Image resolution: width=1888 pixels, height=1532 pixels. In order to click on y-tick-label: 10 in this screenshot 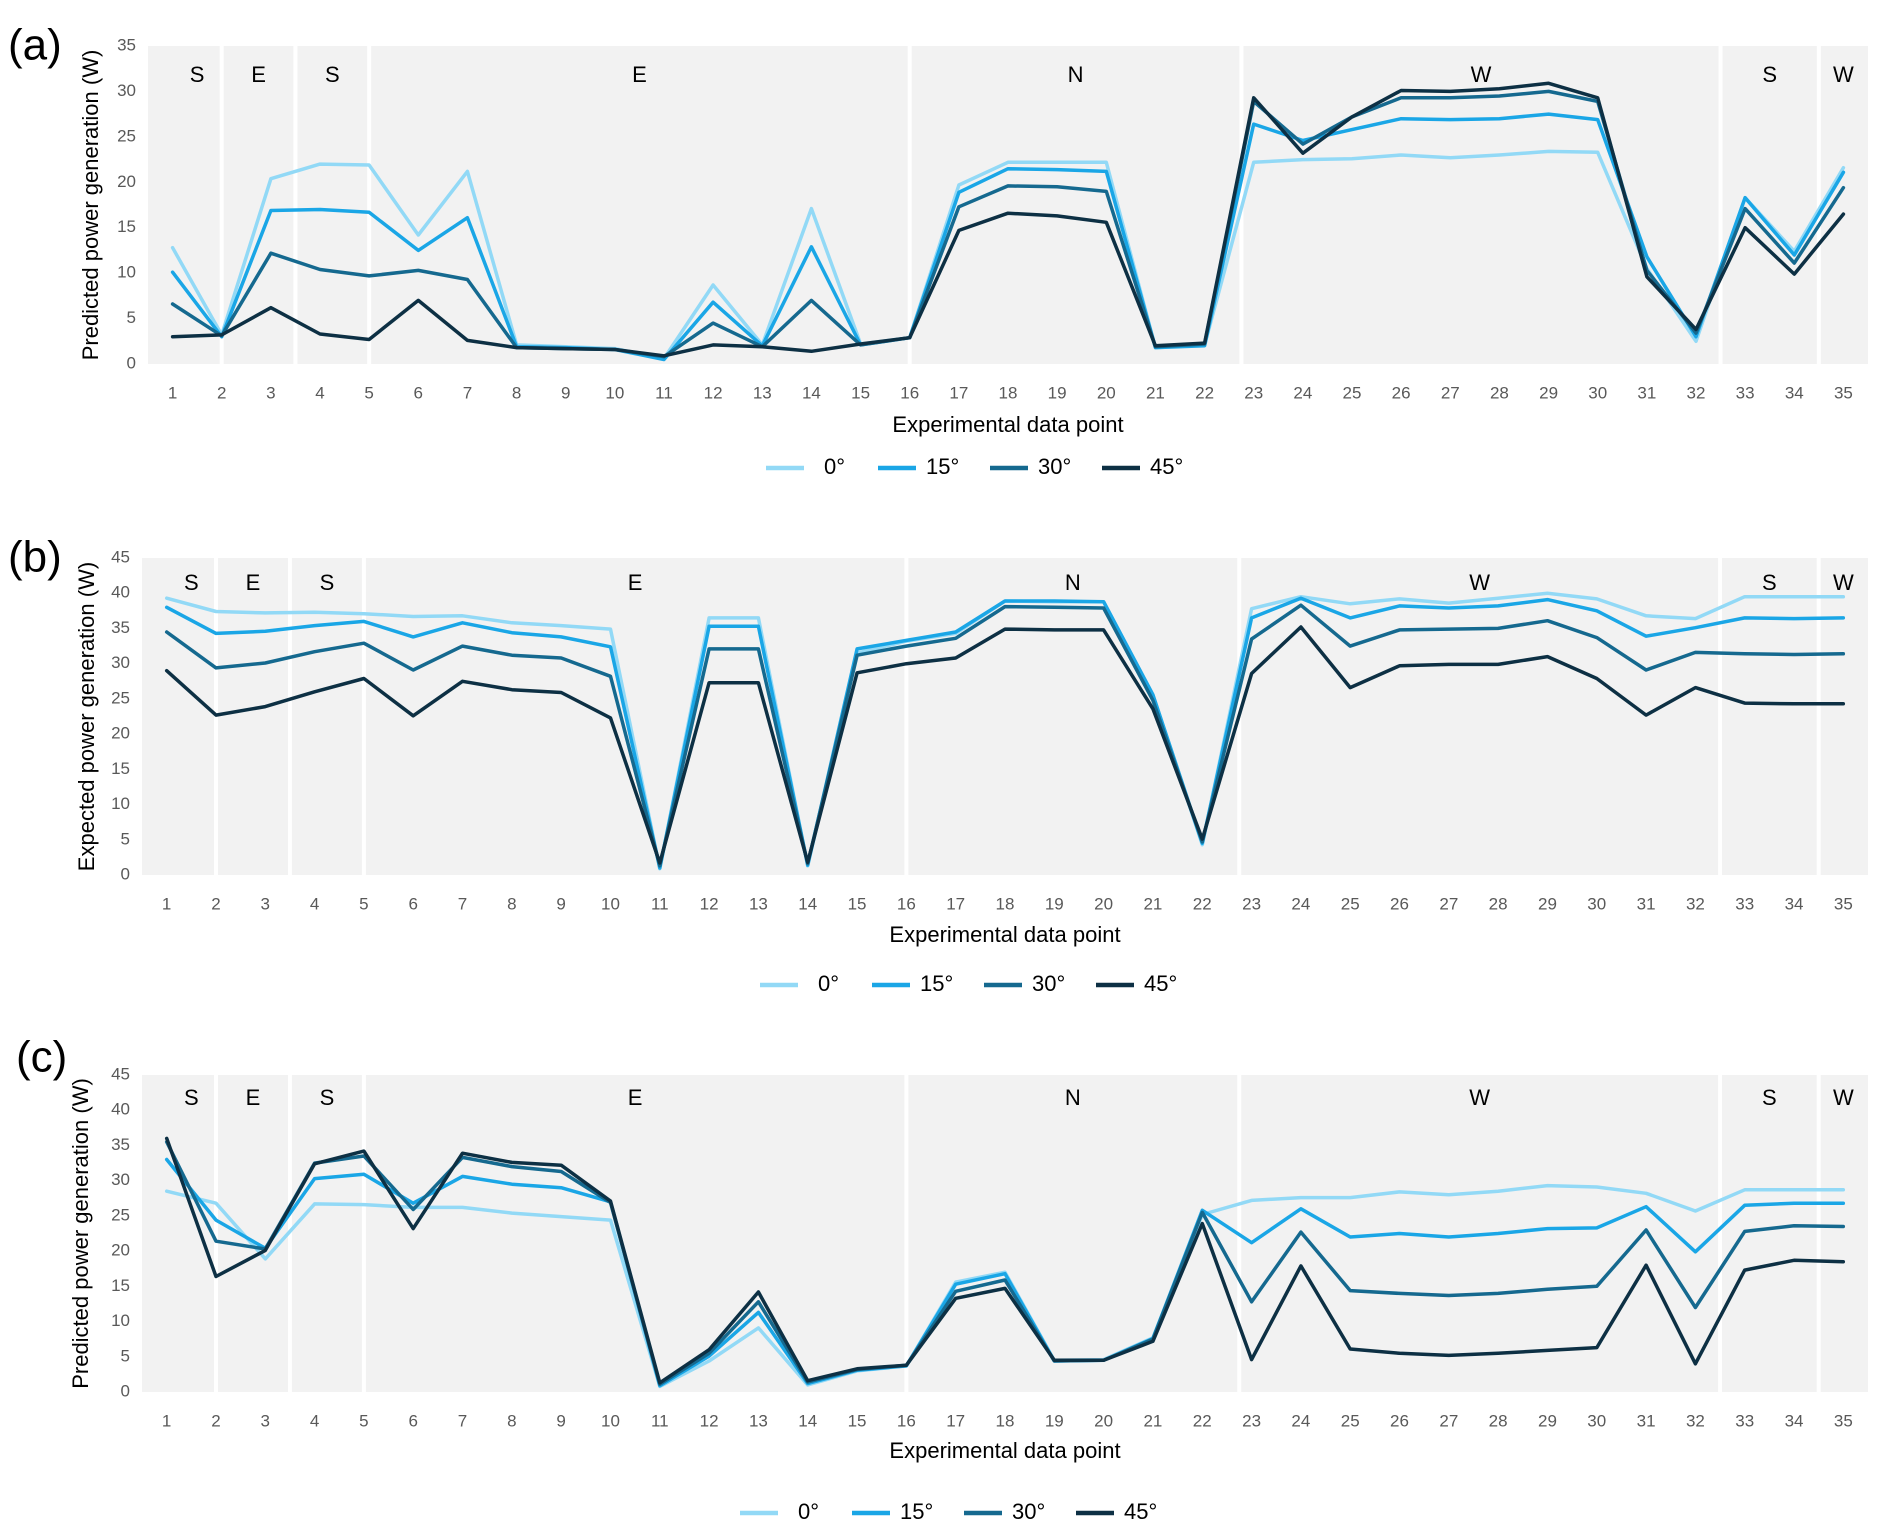, I will do `click(120, 803)`.